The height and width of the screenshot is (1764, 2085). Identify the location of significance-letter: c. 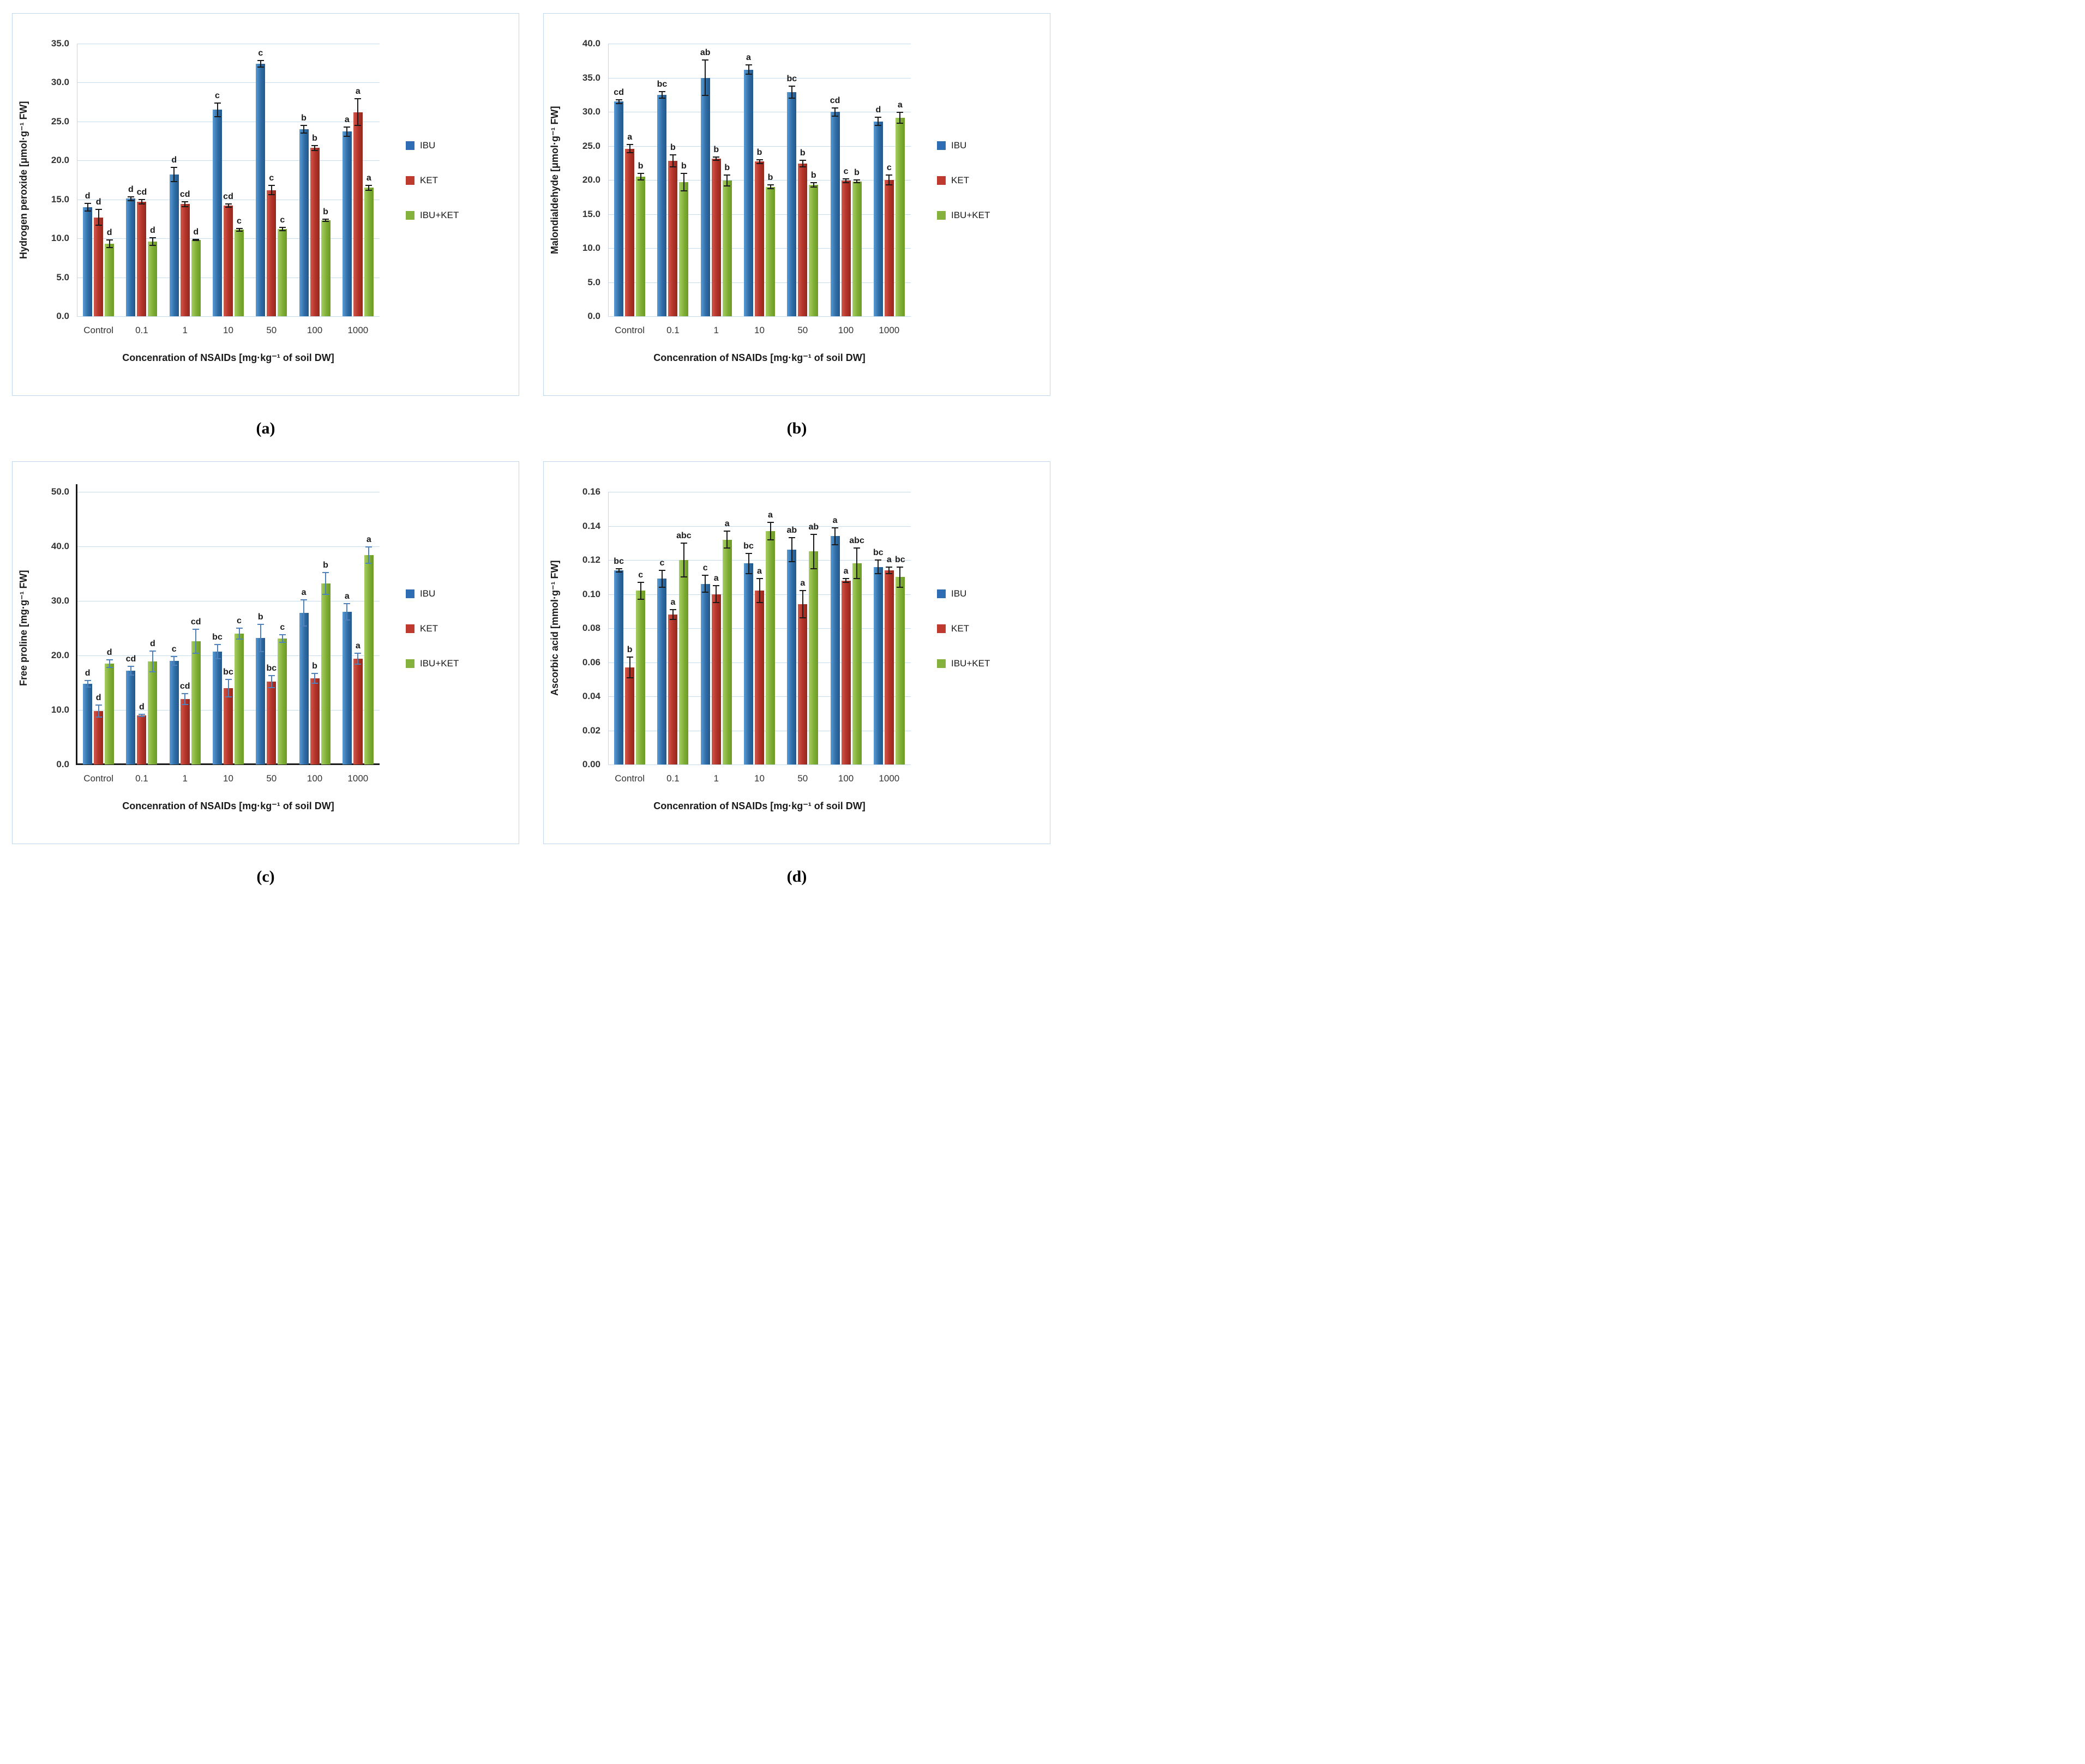
(239, 621).